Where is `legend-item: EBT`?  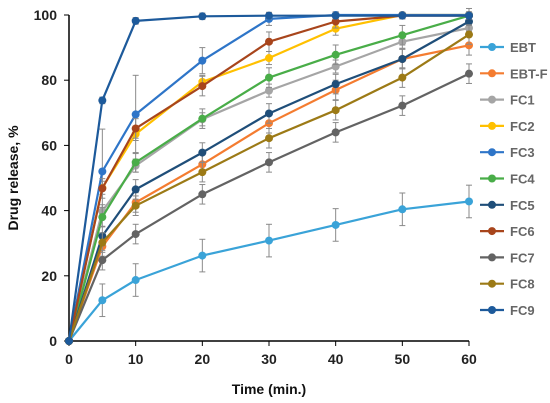 legend-item: EBT is located at coordinates (508, 47).